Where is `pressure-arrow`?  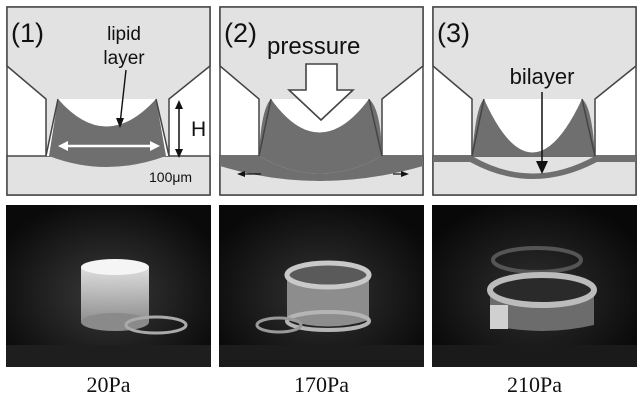
pressure-arrow is located at coordinates (321, 92).